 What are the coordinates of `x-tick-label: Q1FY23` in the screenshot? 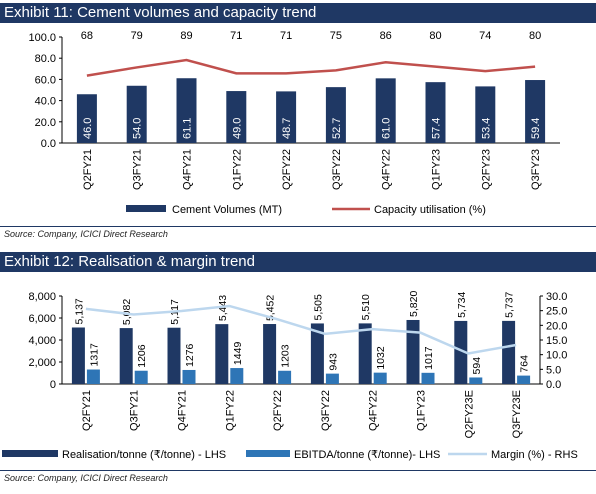 It's located at (437, 169).